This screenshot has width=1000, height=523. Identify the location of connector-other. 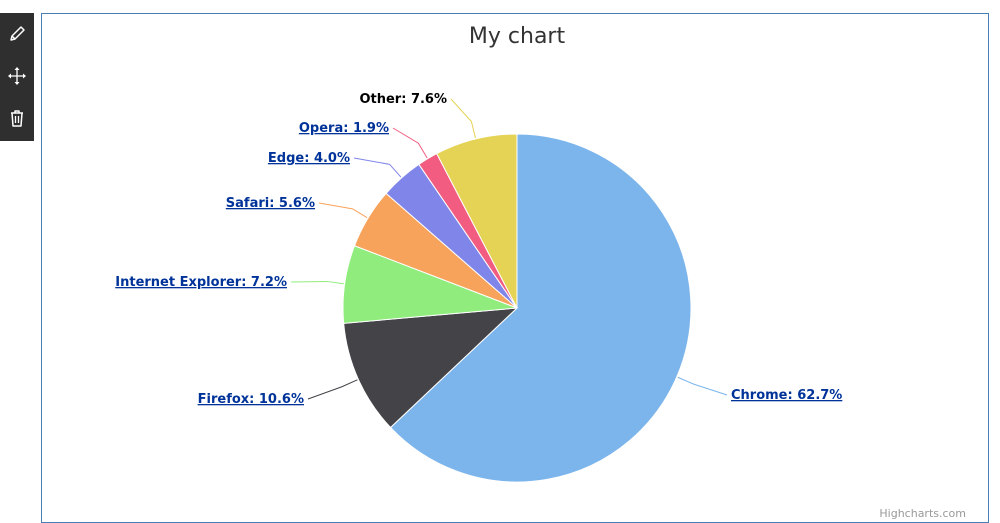
(463, 118).